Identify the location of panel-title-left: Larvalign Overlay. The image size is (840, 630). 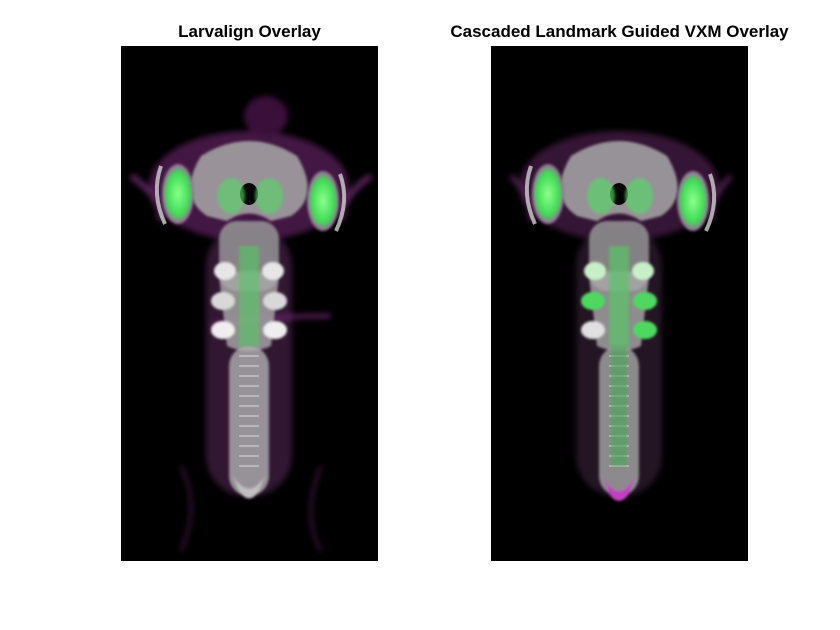
(249, 31).